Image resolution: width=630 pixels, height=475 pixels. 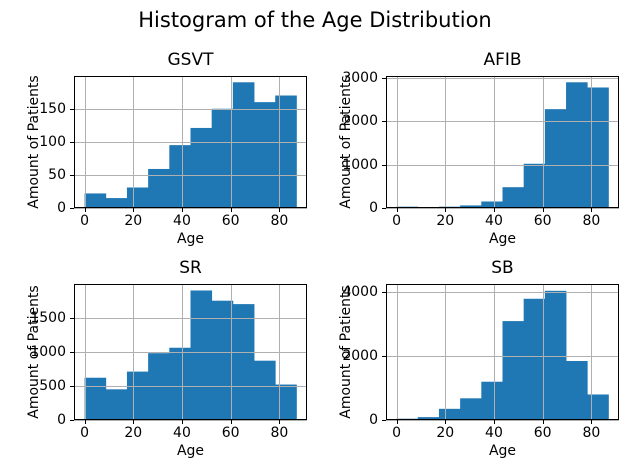 I want to click on y-tick-label: 500, so click(x=52, y=385).